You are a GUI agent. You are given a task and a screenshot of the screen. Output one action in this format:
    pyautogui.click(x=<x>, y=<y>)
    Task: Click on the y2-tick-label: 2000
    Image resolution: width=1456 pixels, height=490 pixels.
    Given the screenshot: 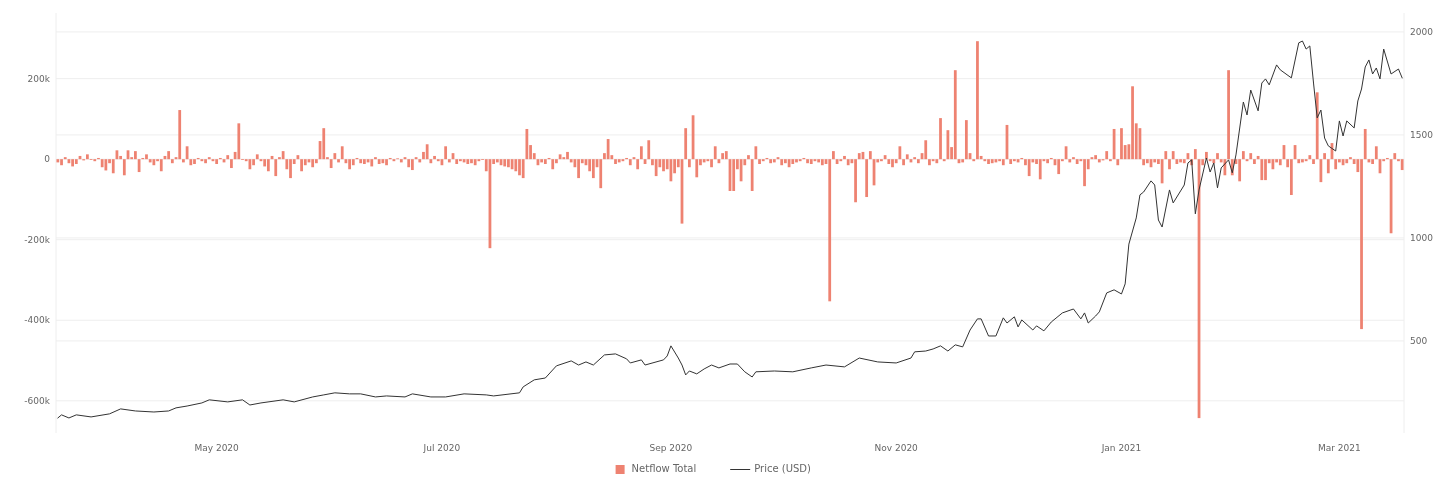 What is the action you would take?
    pyautogui.click(x=1422, y=31)
    